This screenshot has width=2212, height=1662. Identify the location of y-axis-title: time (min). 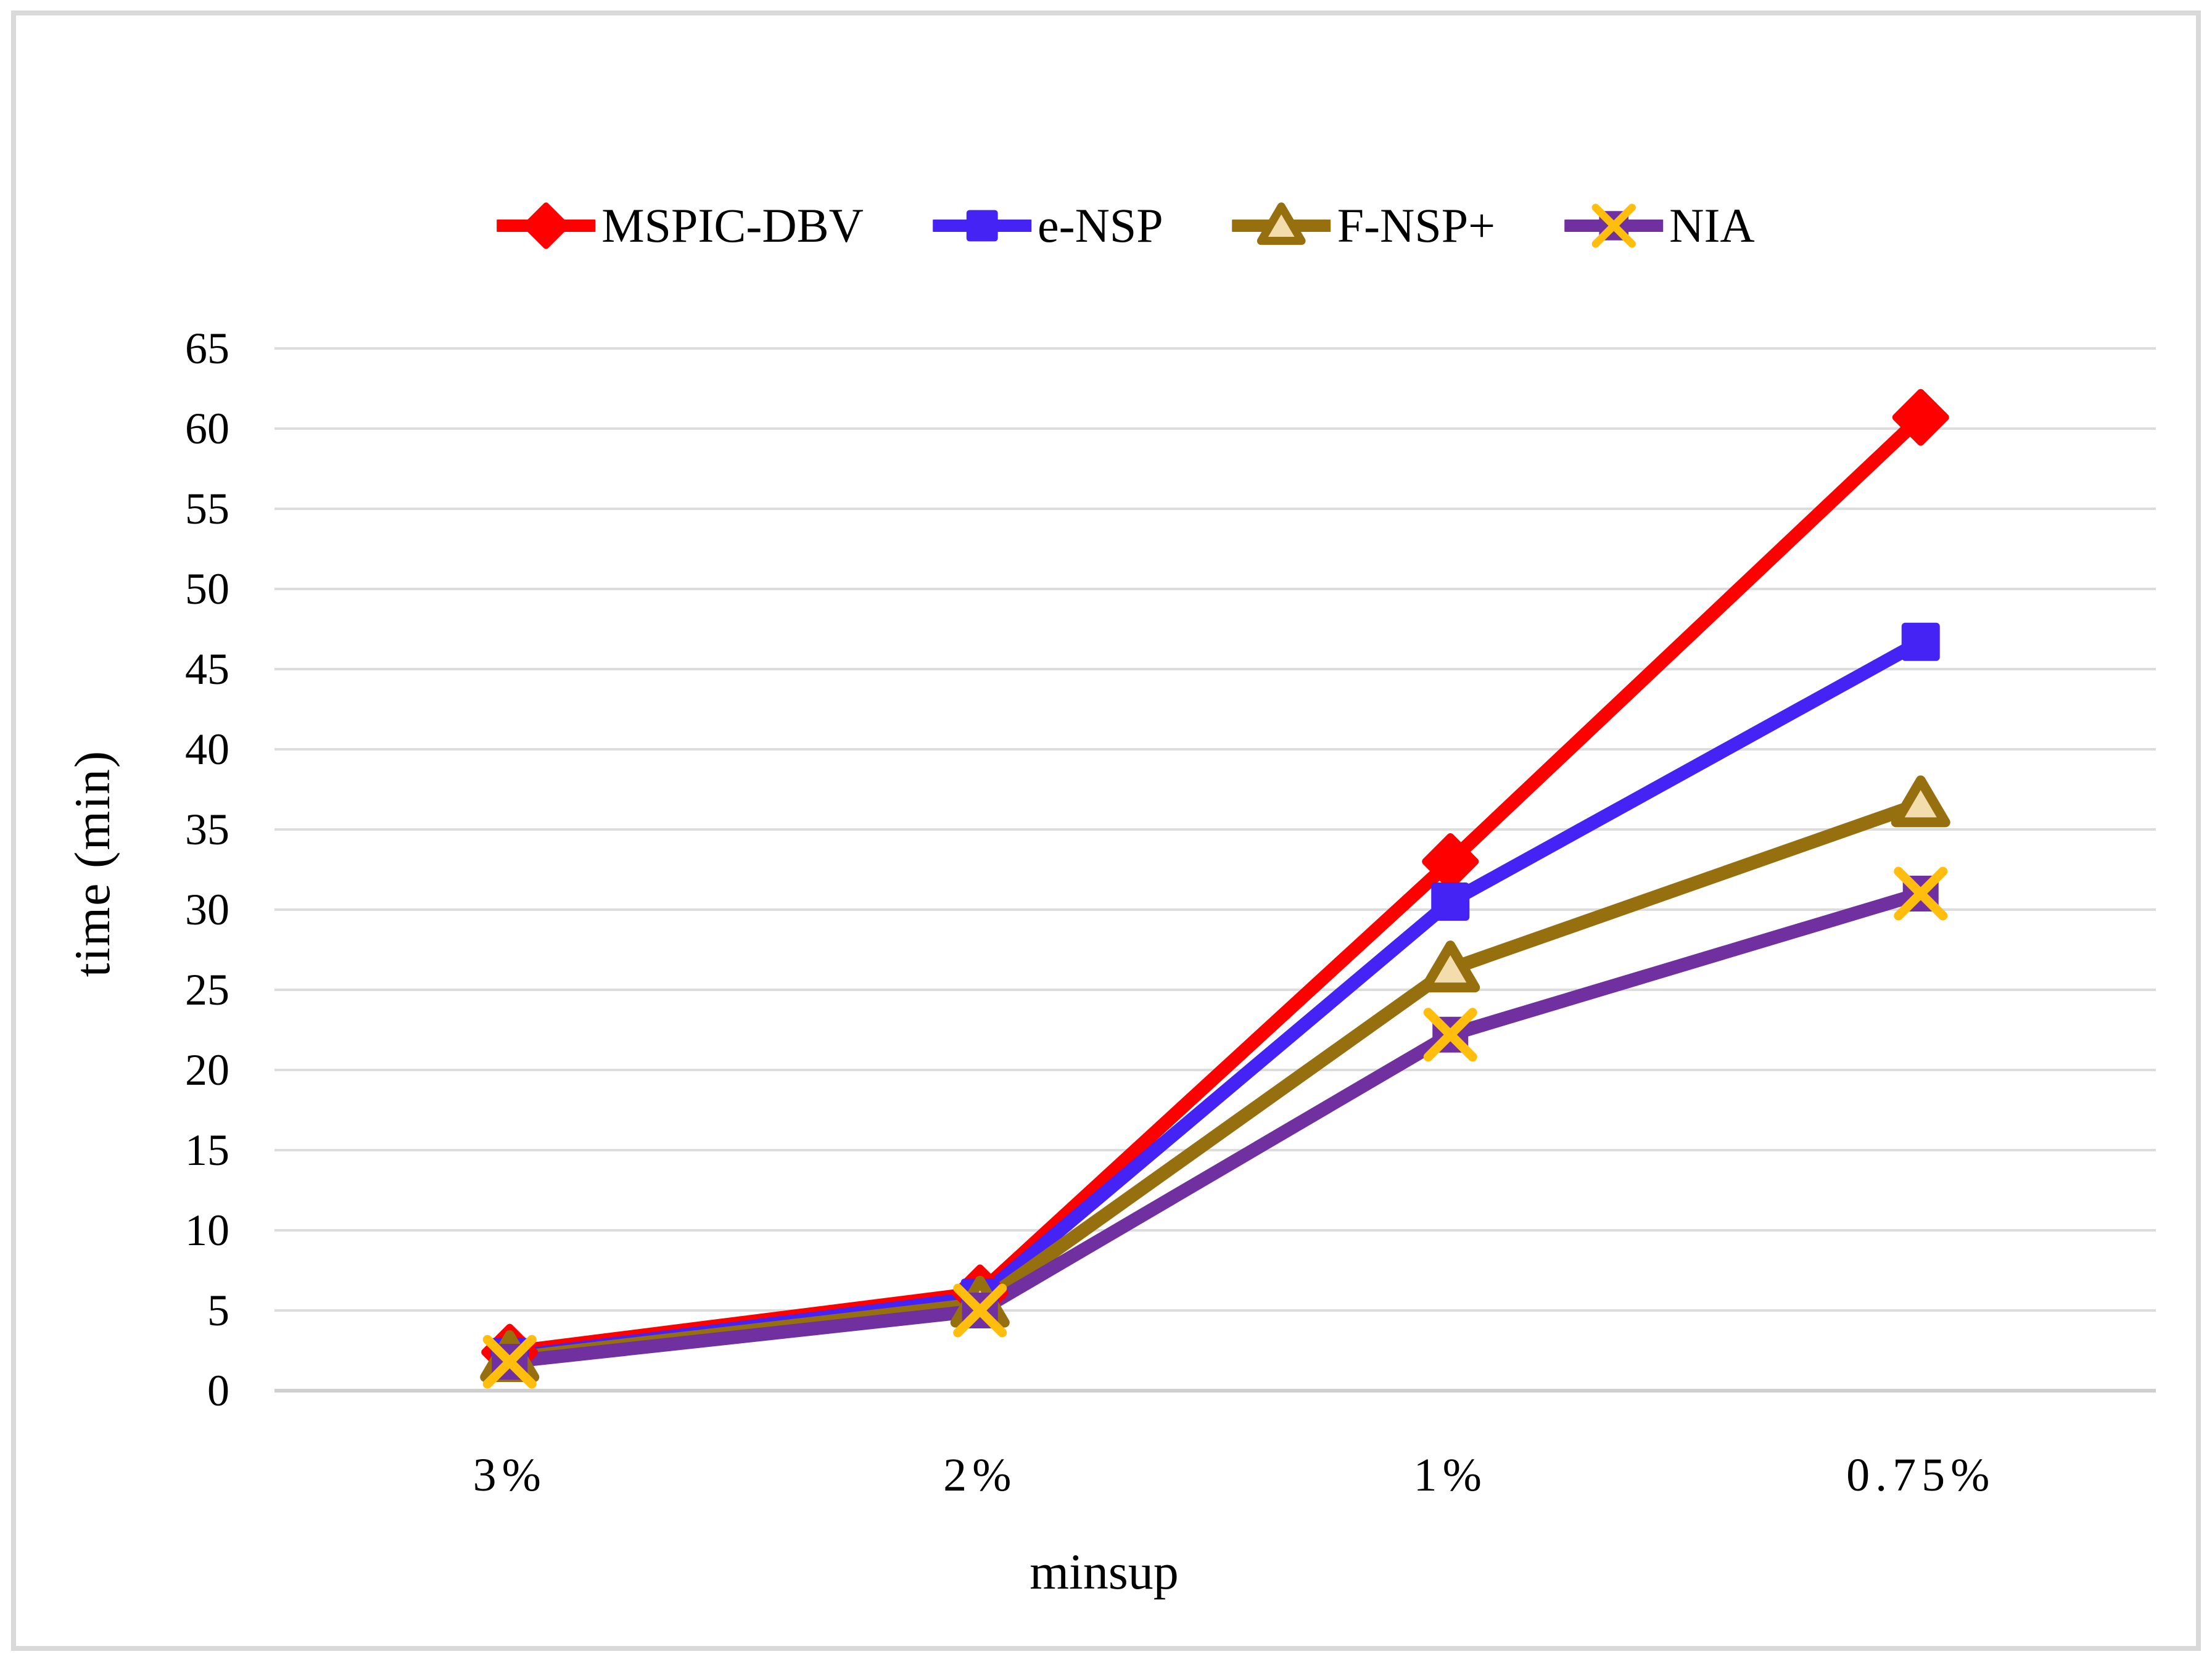
(92, 863).